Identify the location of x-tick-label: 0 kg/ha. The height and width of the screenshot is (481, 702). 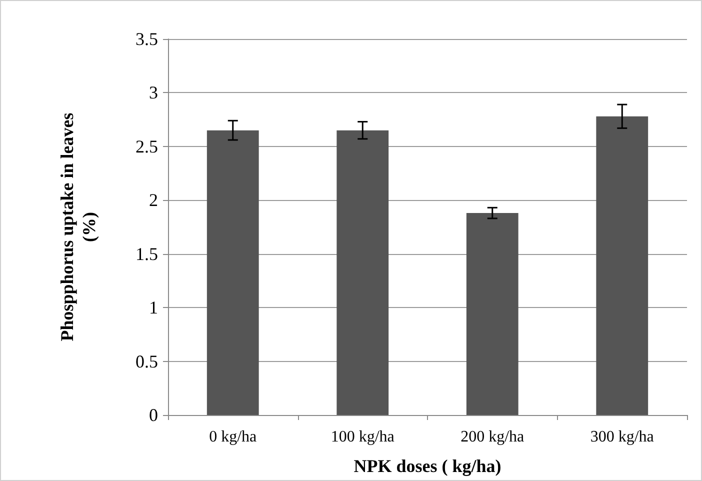
(233, 437).